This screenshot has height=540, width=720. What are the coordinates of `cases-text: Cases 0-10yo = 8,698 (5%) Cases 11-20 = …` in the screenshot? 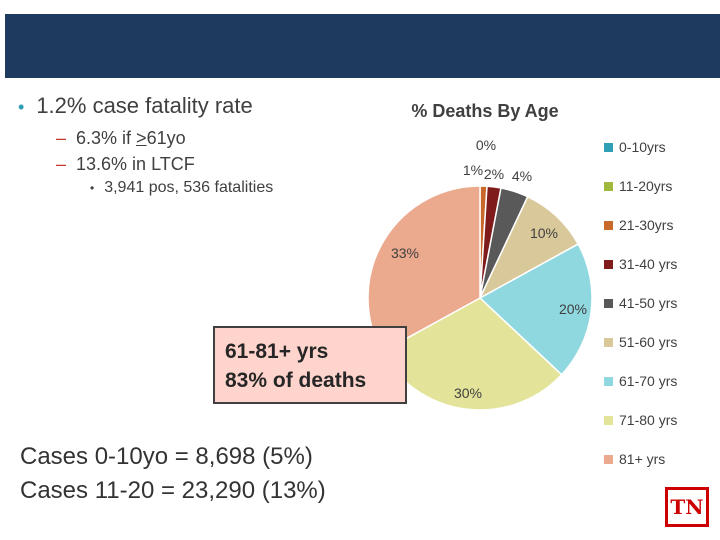 It's located at (173, 474).